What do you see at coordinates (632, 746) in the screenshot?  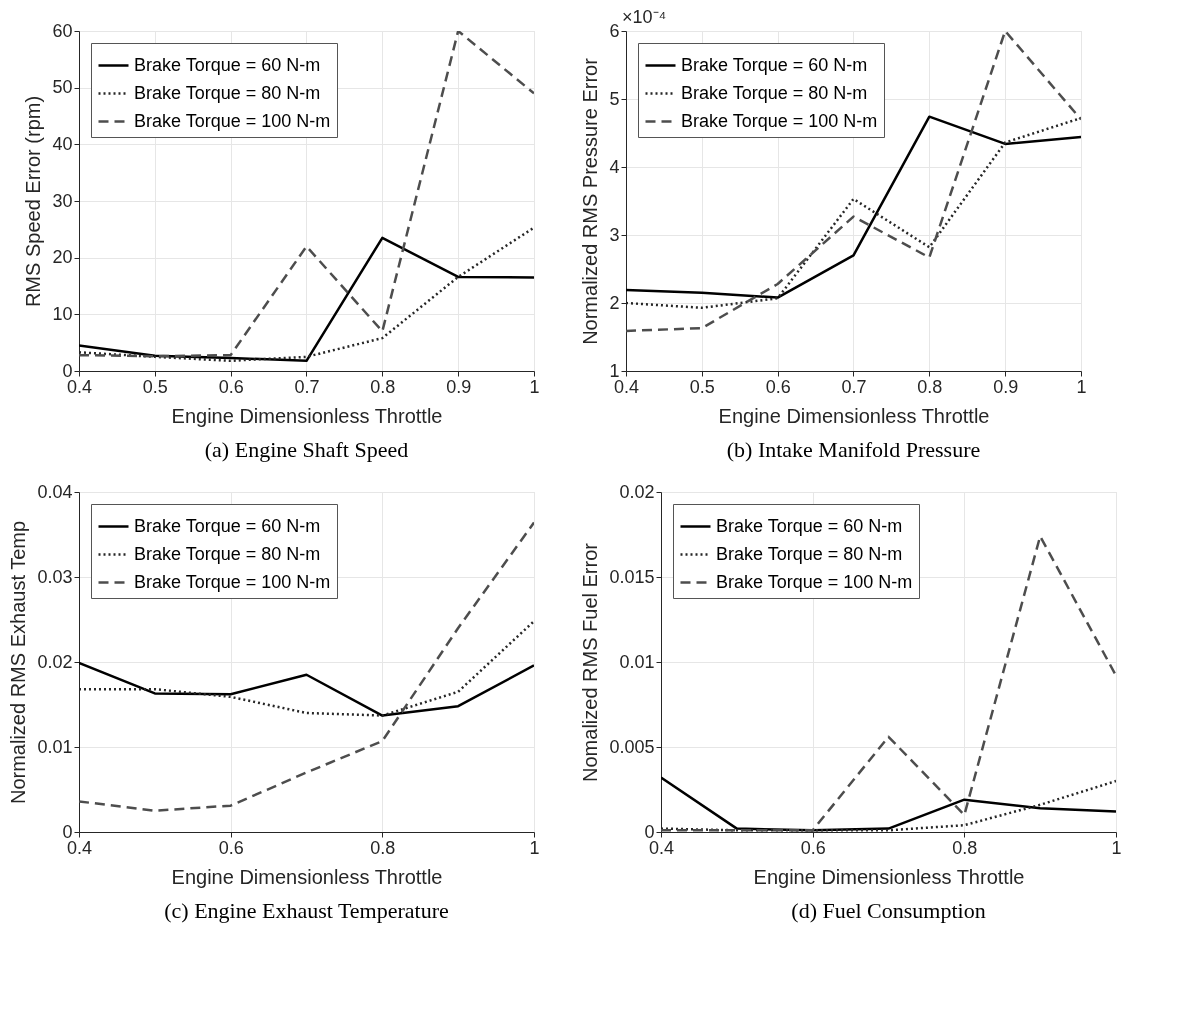 I see `y-tick-label: 0.005` at bounding box center [632, 746].